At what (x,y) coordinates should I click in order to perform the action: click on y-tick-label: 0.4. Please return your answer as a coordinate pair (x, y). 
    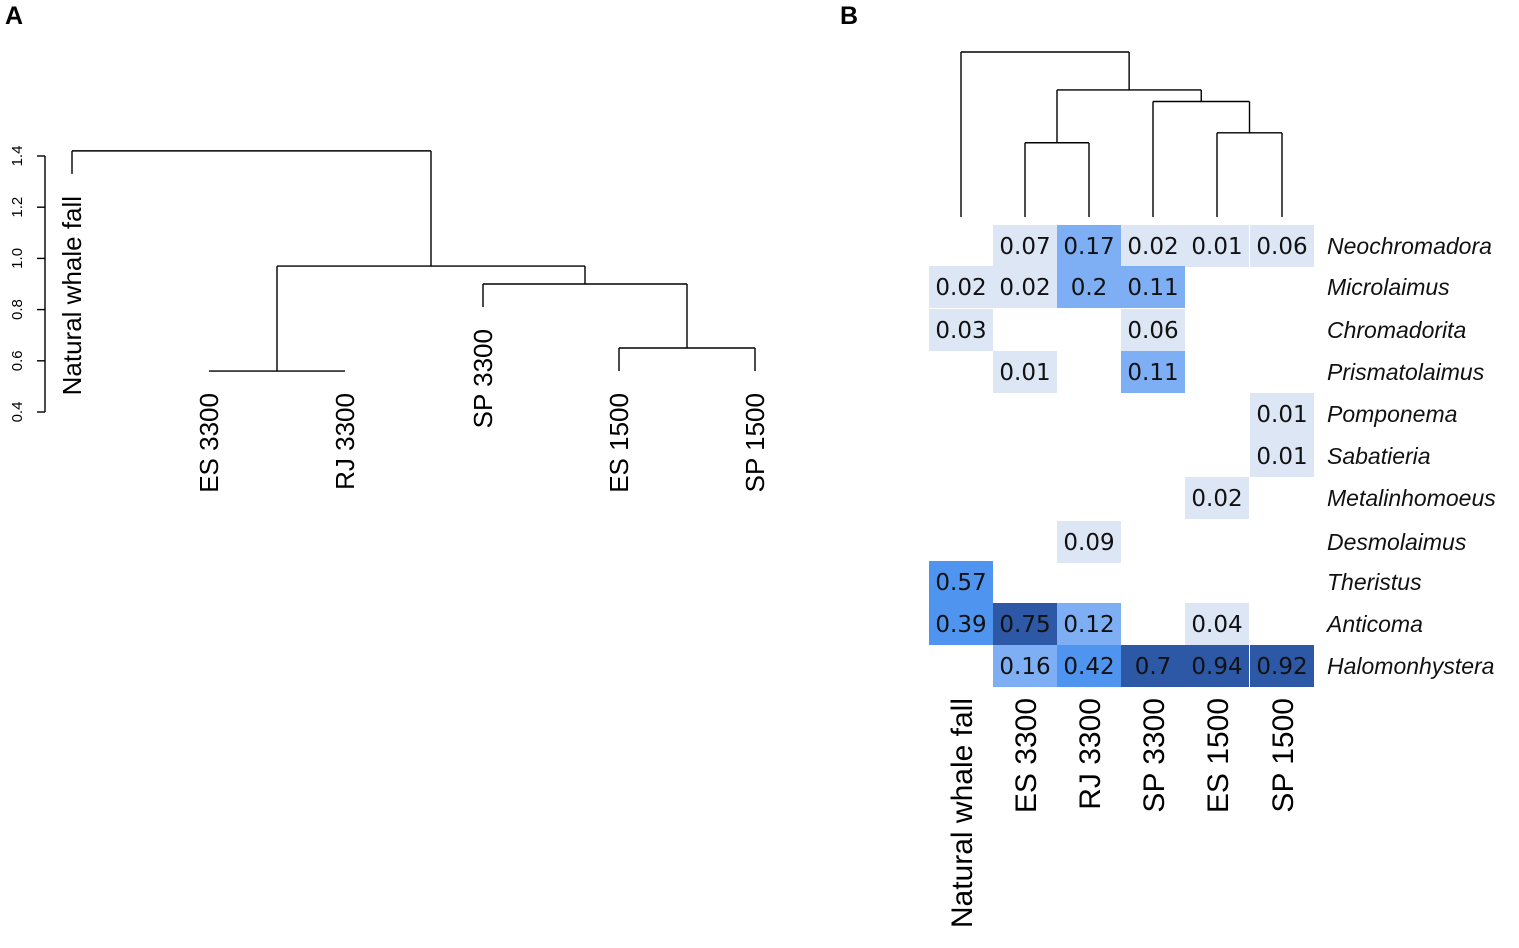
    Looking at the image, I should click on (17, 412).